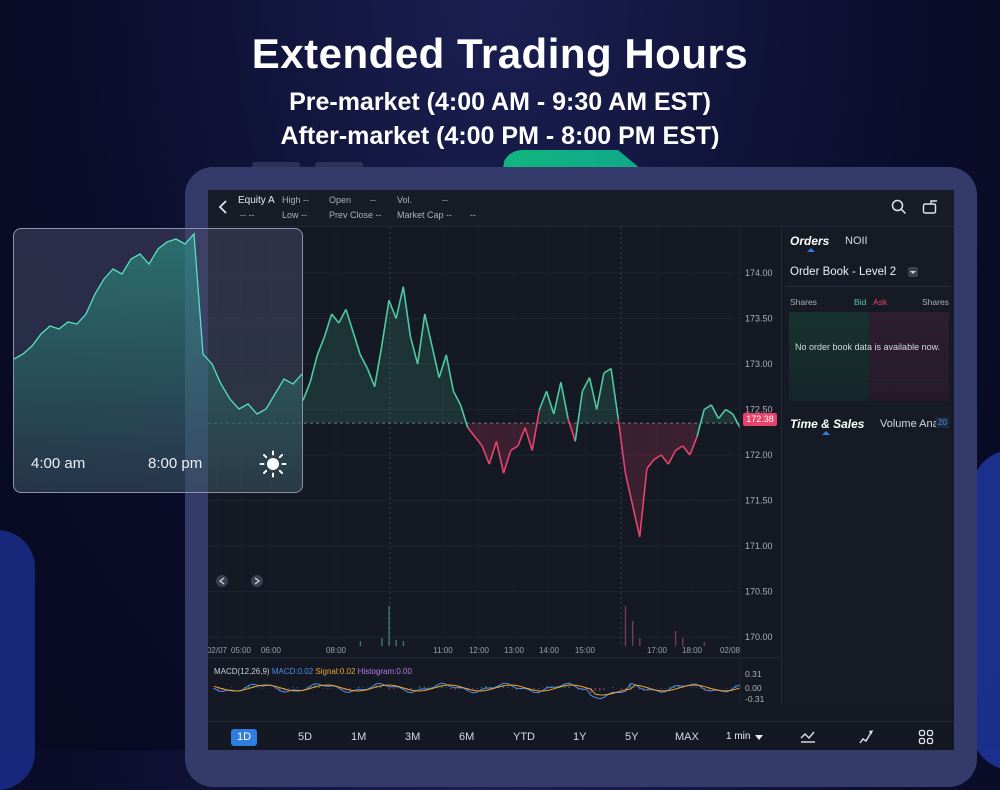 Image resolution: width=1000 pixels, height=790 pixels. I want to click on back-icon, so click(223, 207).